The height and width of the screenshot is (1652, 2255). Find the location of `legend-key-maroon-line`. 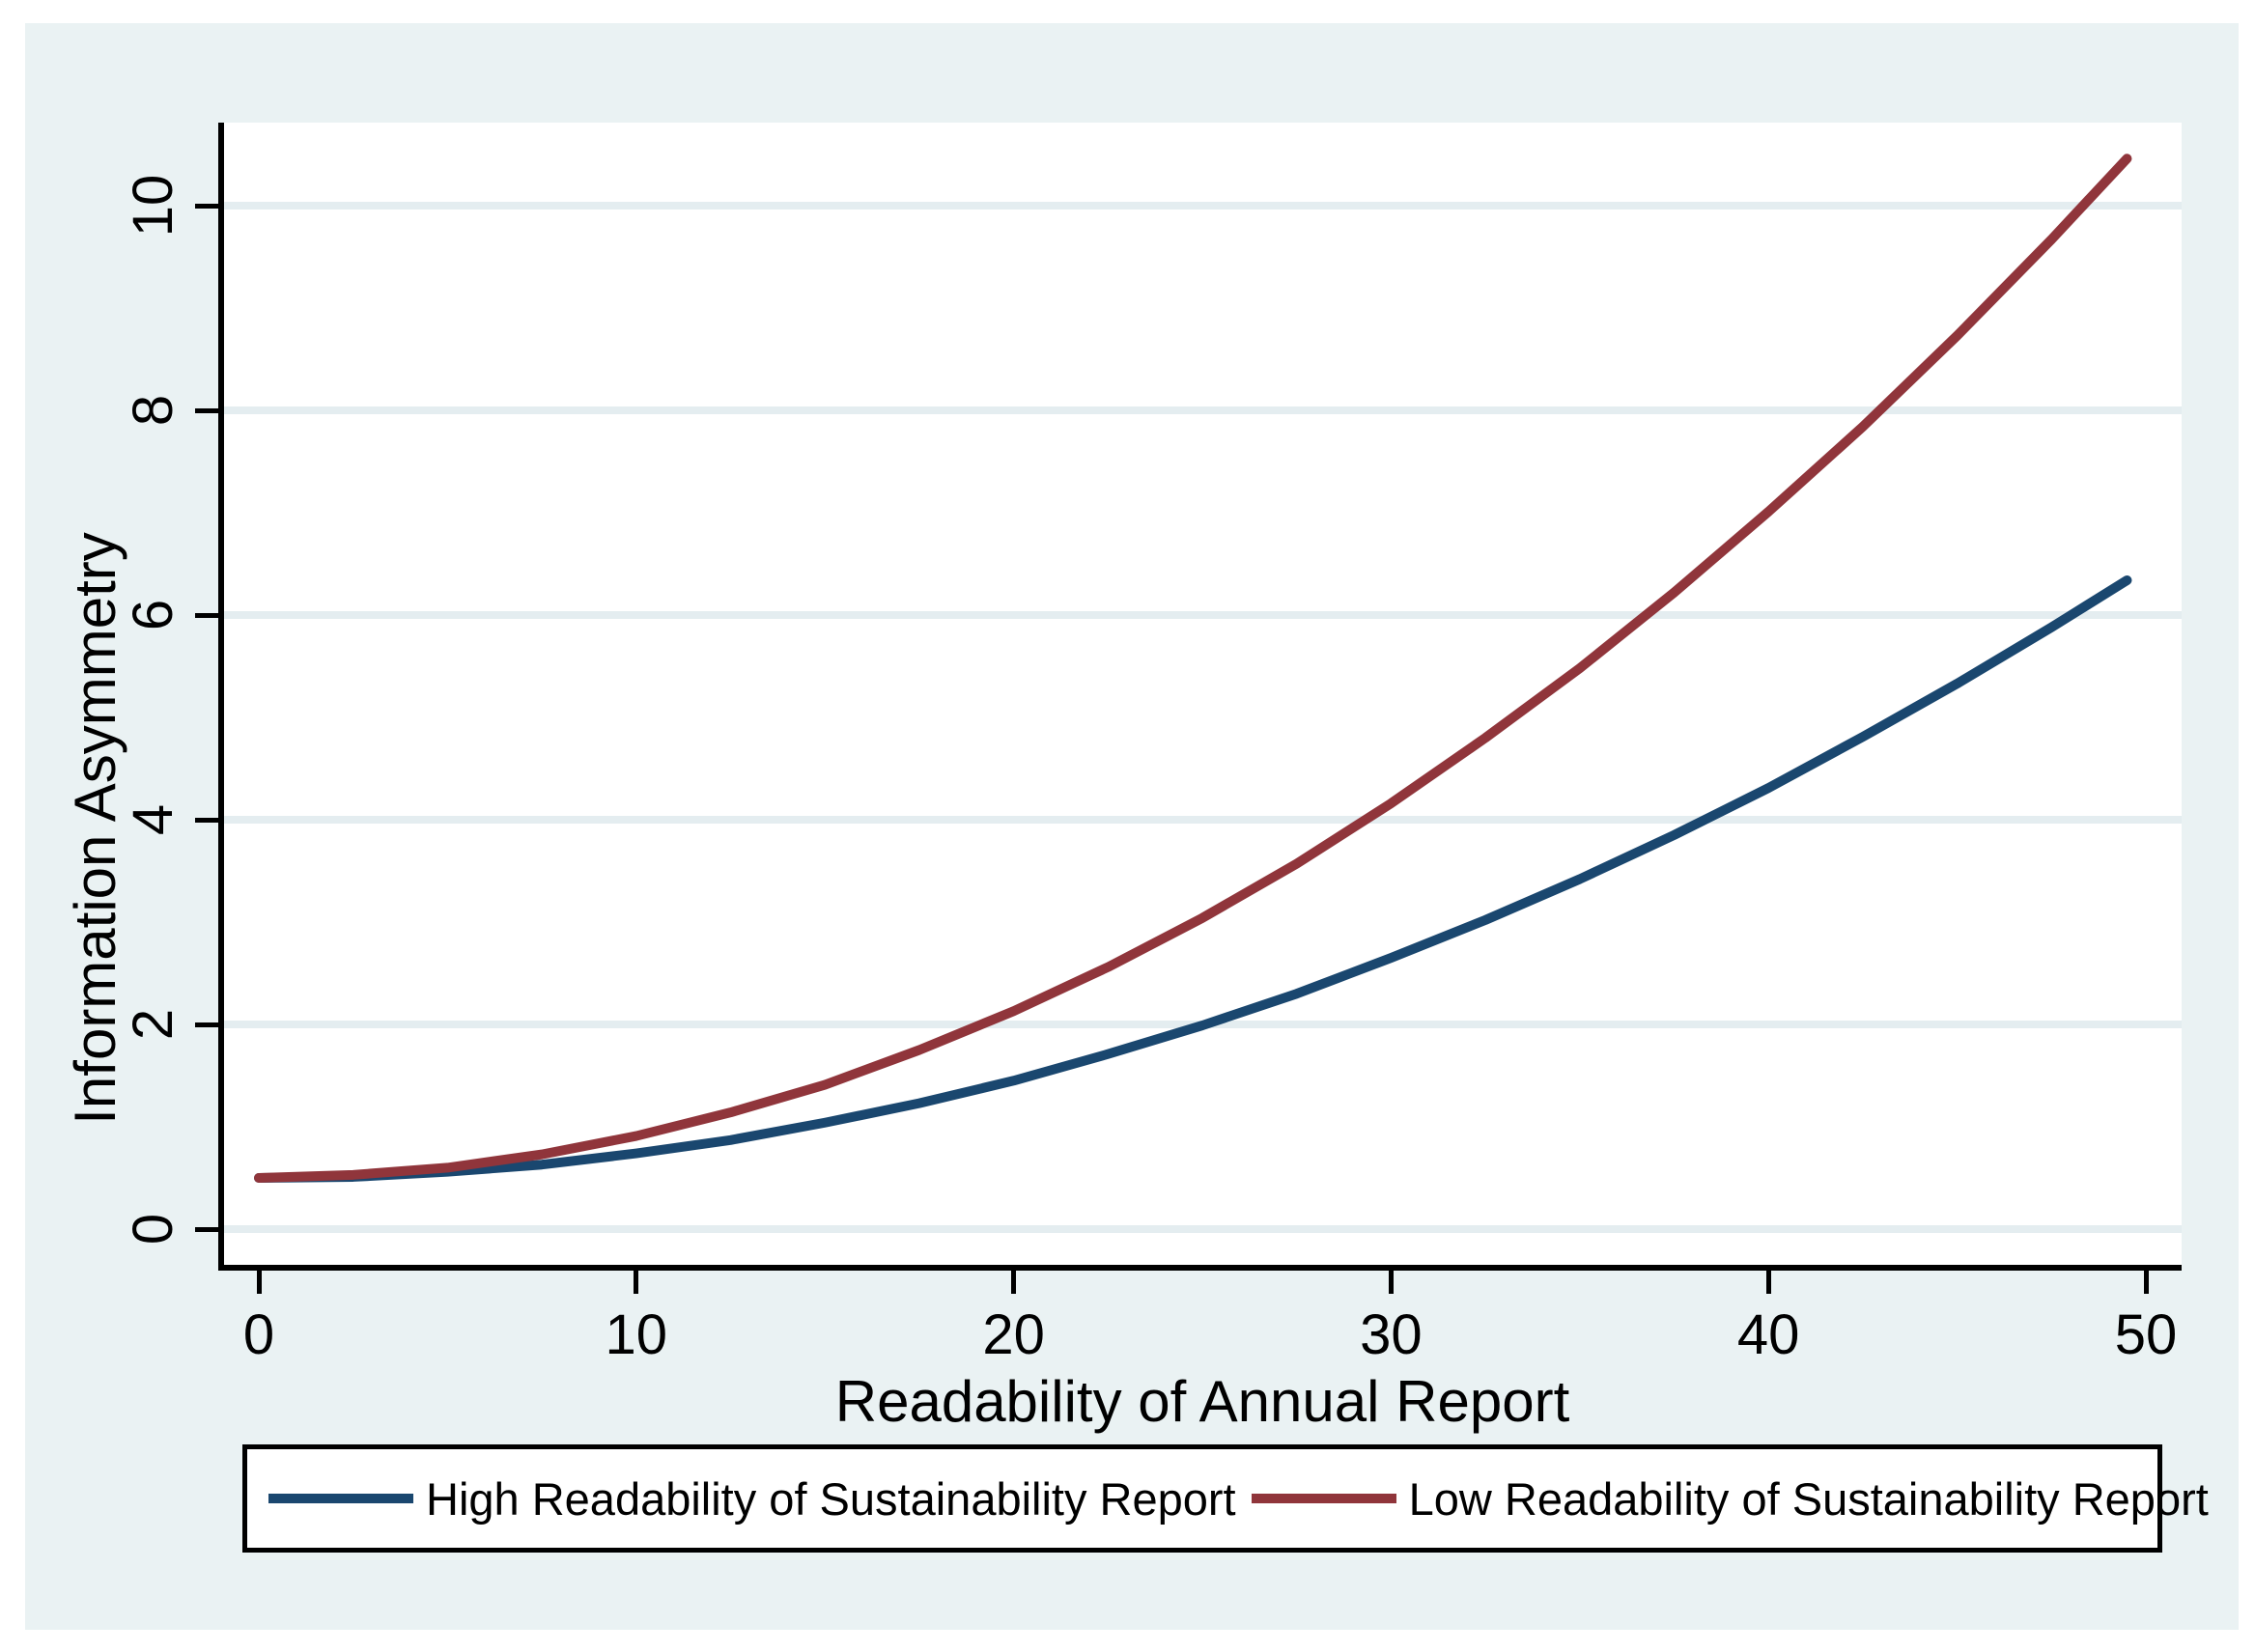

legend-key-maroon-line is located at coordinates (1323, 1499).